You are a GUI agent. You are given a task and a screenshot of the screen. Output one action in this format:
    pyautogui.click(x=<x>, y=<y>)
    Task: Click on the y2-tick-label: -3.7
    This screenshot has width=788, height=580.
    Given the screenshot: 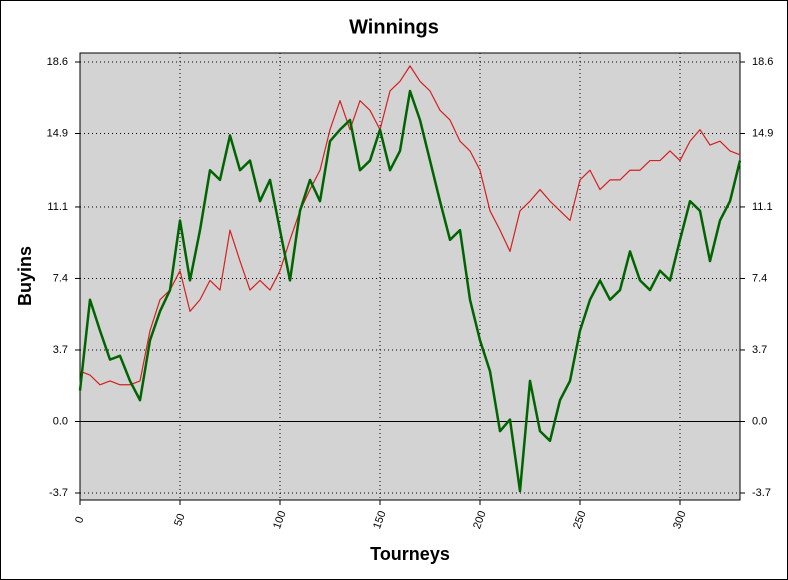 What is the action you would take?
    pyautogui.click(x=761, y=493)
    